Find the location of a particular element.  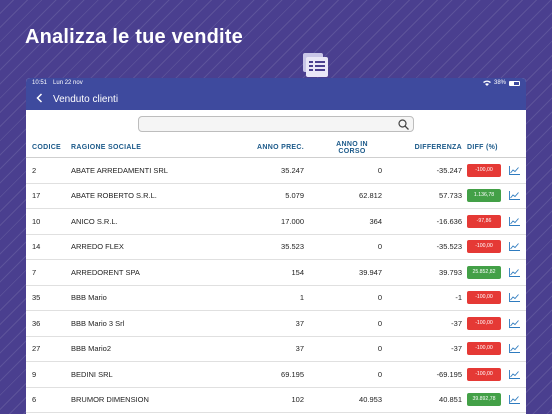

search-icon is located at coordinates (403, 124).